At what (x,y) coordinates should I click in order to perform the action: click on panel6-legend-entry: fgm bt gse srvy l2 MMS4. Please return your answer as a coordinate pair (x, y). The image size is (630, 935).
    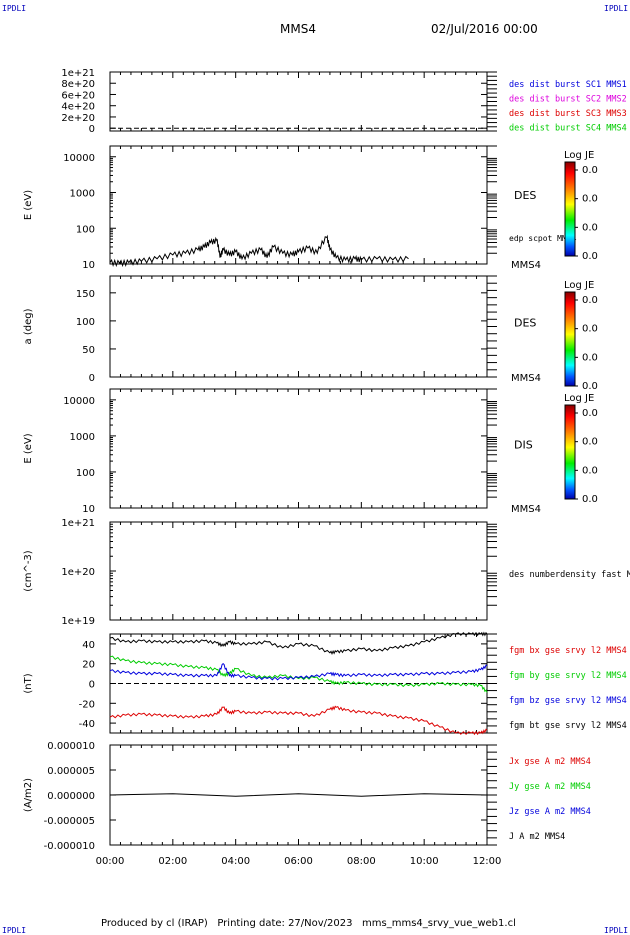
    Looking at the image, I should click on (568, 726).